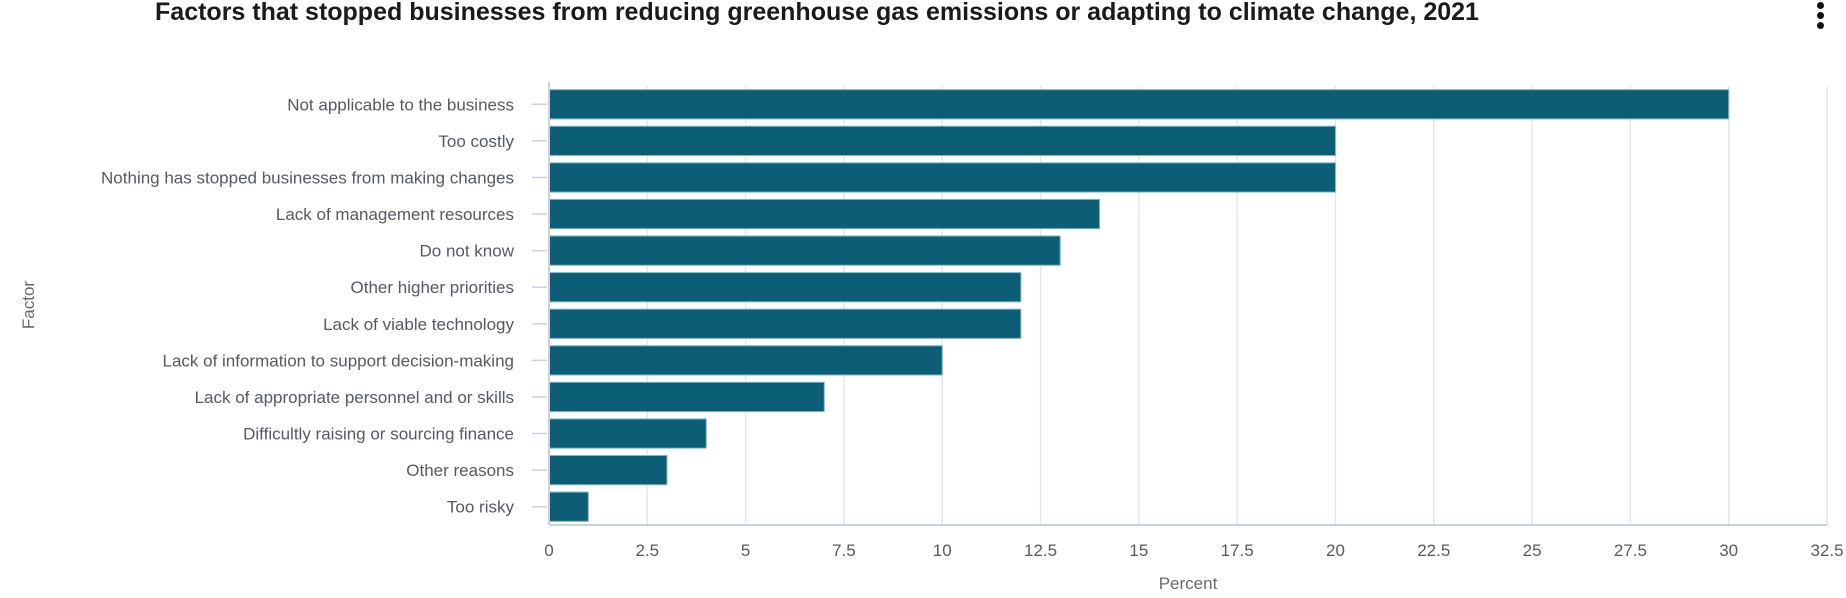 The height and width of the screenshot is (598, 1846). What do you see at coordinates (395, 214) in the screenshot?
I see `y-category-label: Lack of management resources` at bounding box center [395, 214].